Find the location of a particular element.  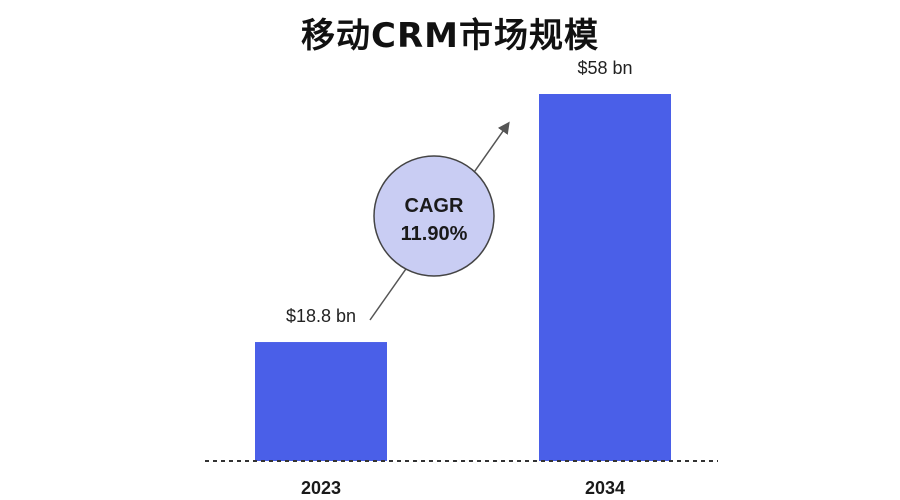

bar-2023 is located at coordinates (321, 401).